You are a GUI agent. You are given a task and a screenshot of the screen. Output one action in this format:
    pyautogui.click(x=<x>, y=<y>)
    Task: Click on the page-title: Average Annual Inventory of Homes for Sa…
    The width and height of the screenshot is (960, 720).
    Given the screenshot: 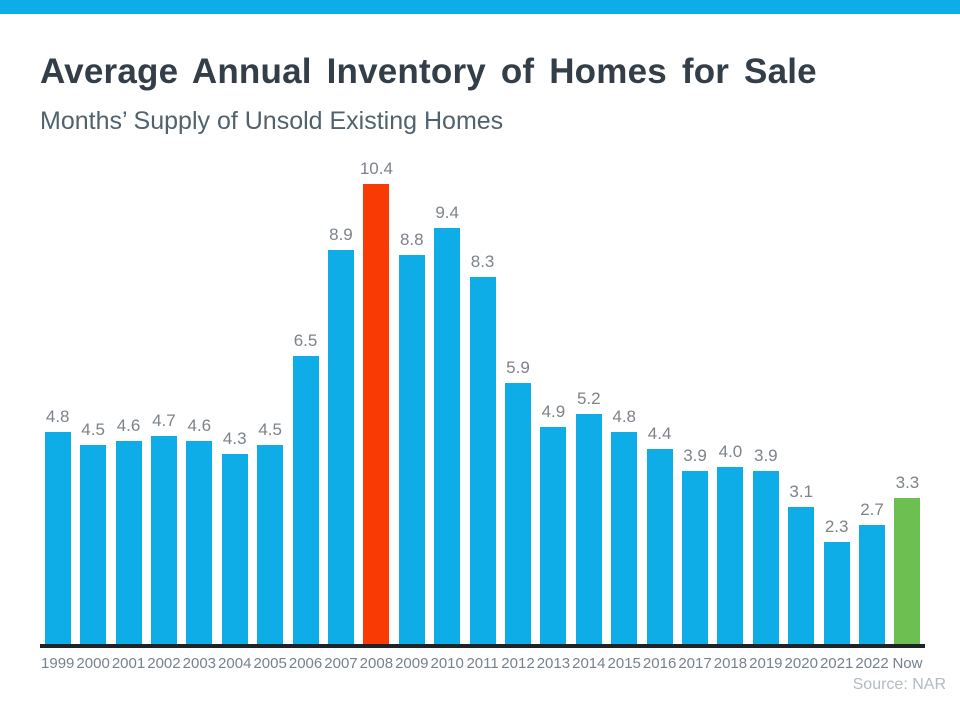 What is the action you would take?
    pyautogui.click(x=428, y=71)
    